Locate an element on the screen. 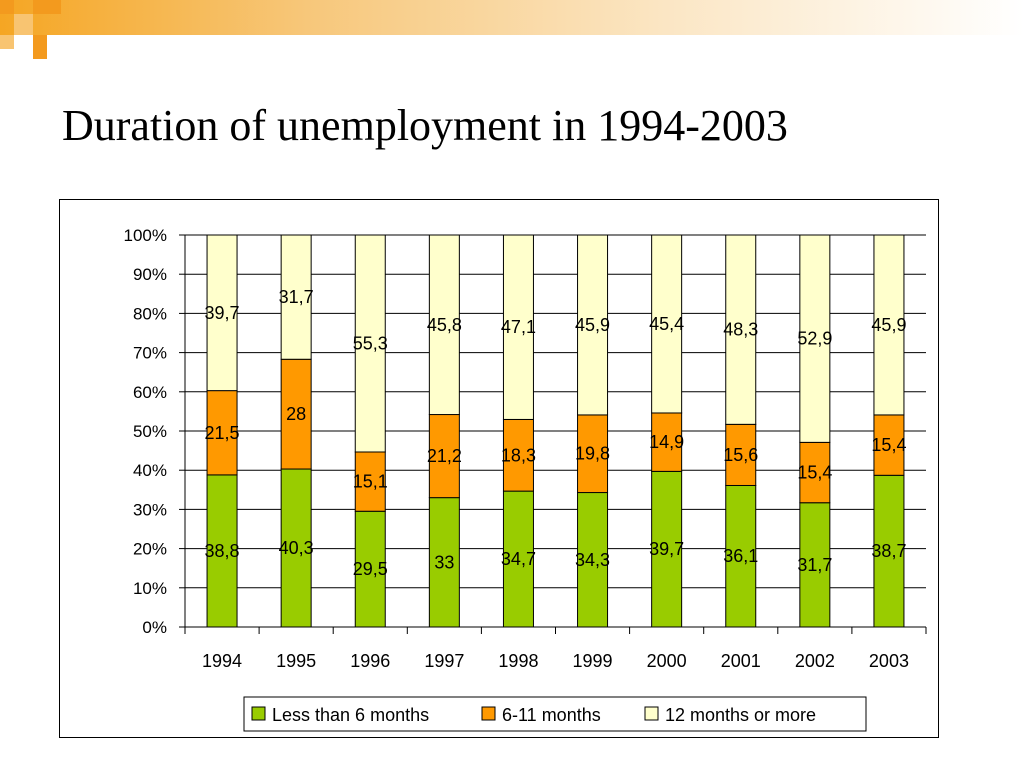  page-title: Duration of unemployment in 1994-2003 is located at coordinates (425, 125).